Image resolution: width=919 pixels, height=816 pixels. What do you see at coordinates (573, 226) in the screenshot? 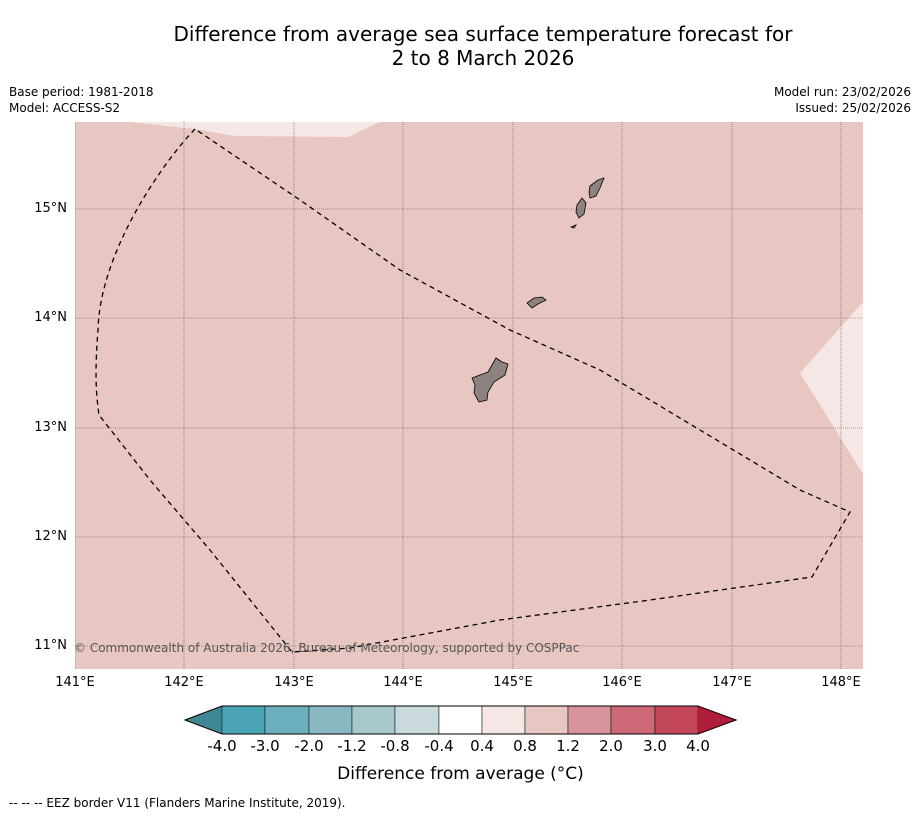
I see `island-aguijan` at bounding box center [573, 226].